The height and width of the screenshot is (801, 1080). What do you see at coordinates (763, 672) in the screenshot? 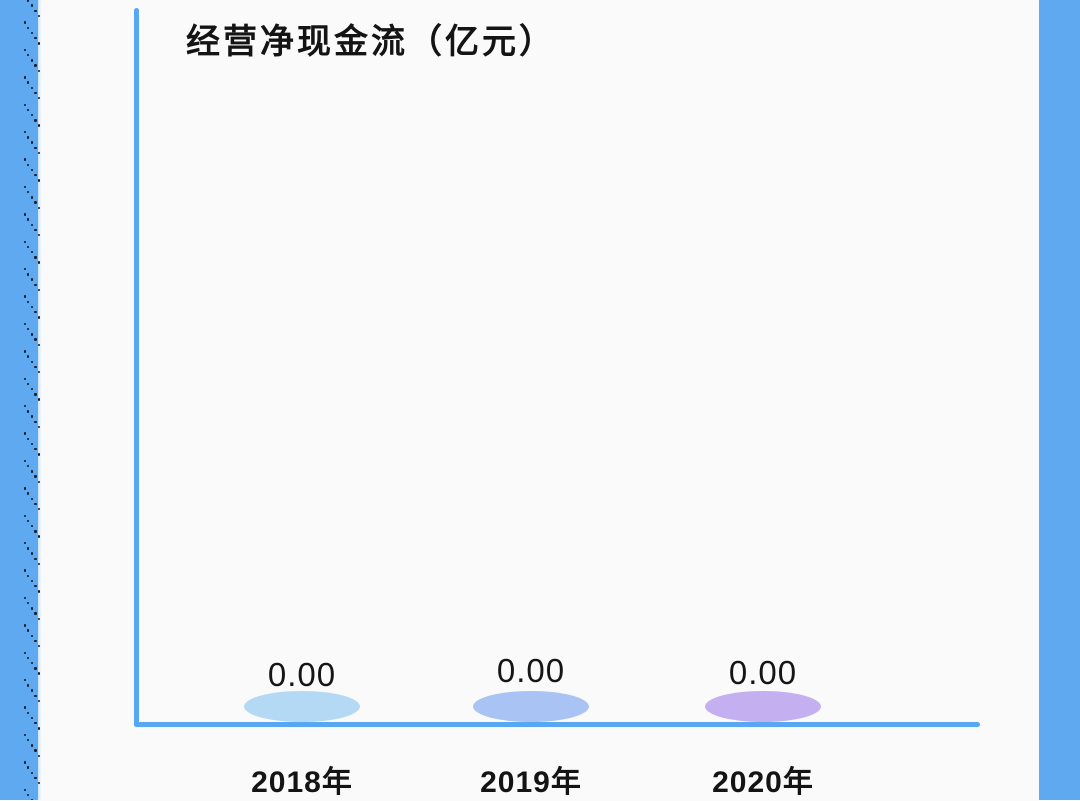
I see `value-label-2020: 0.00` at bounding box center [763, 672].